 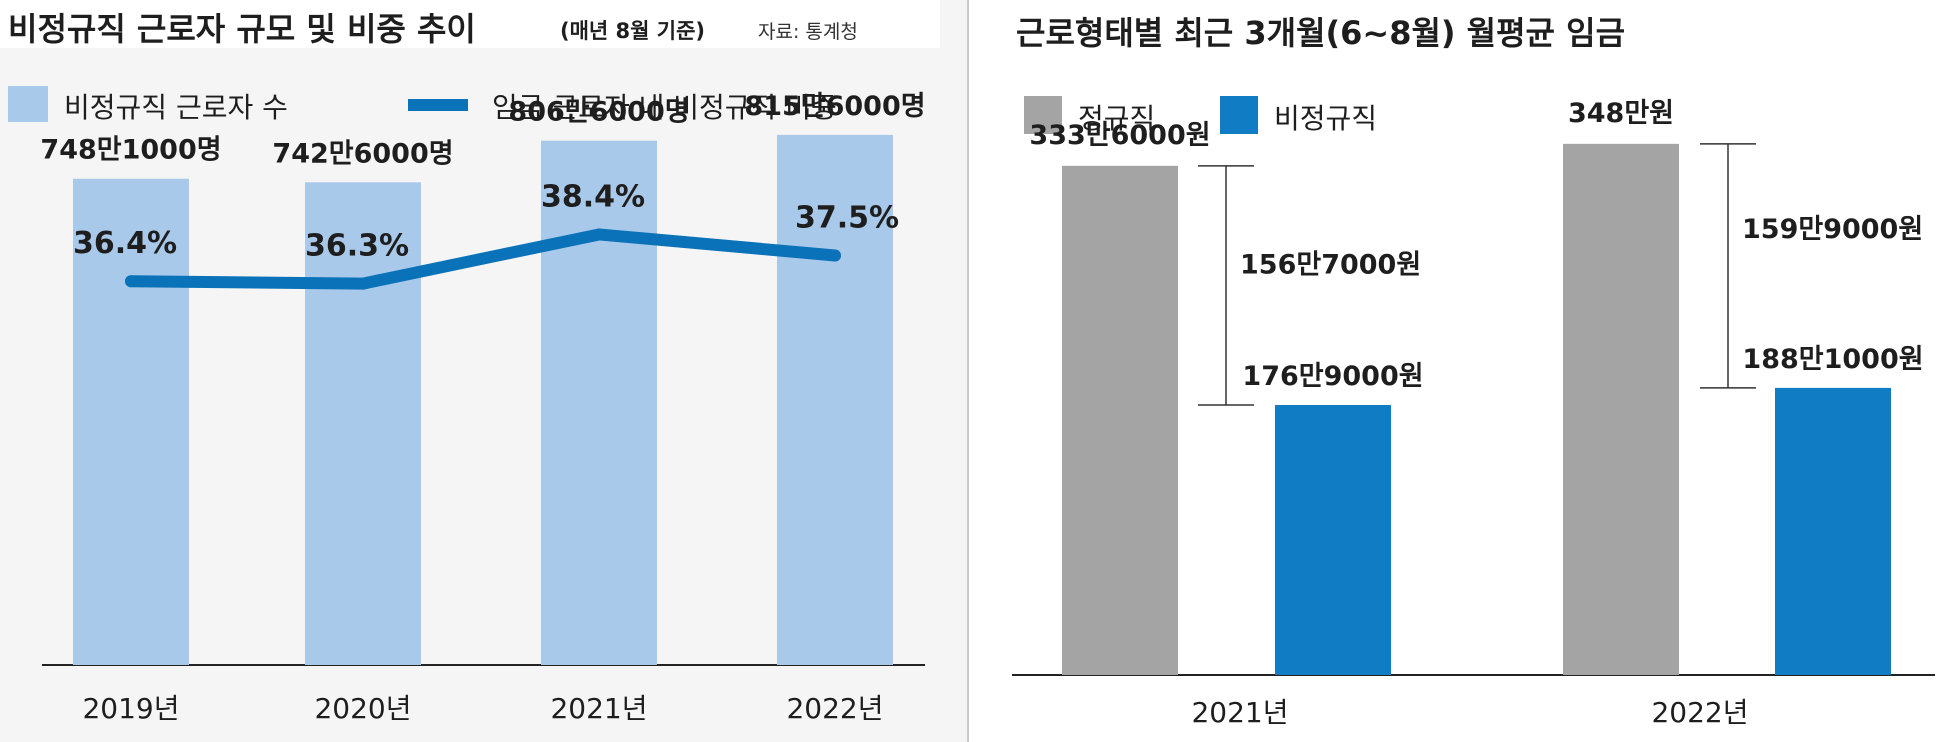 I want to click on left-pct-labels-group: 36.4% 36.3% 38.4% 37.5%, so click(x=486, y=221).